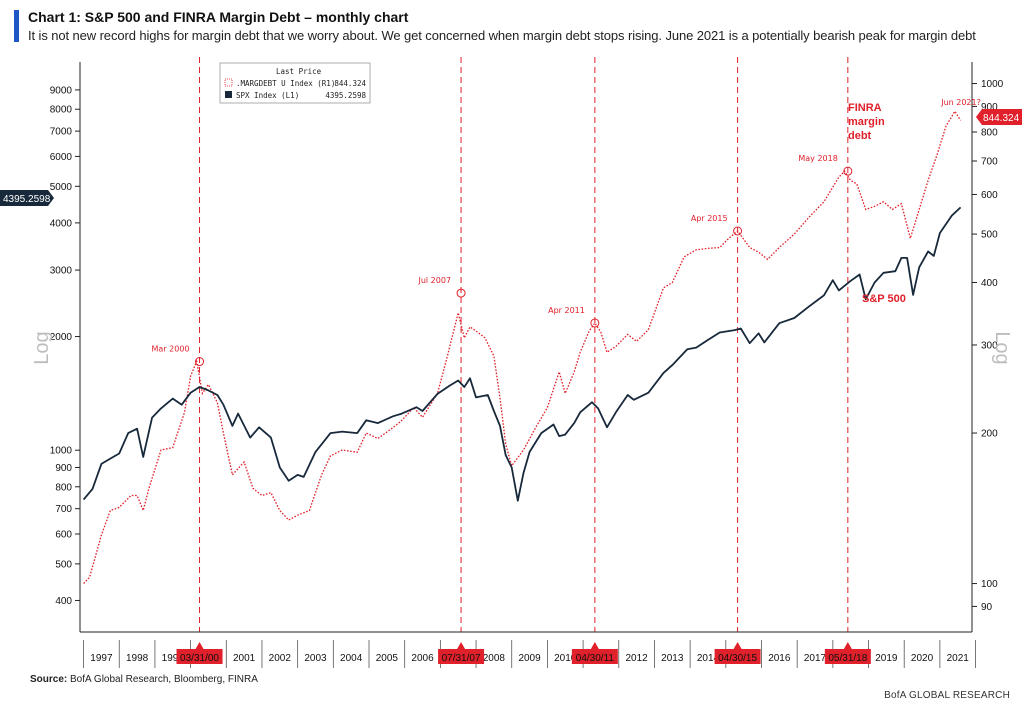 The height and width of the screenshot is (710, 1022). What do you see at coordinates (989, 584) in the screenshot?
I see `right-tick-label: 100` at bounding box center [989, 584].